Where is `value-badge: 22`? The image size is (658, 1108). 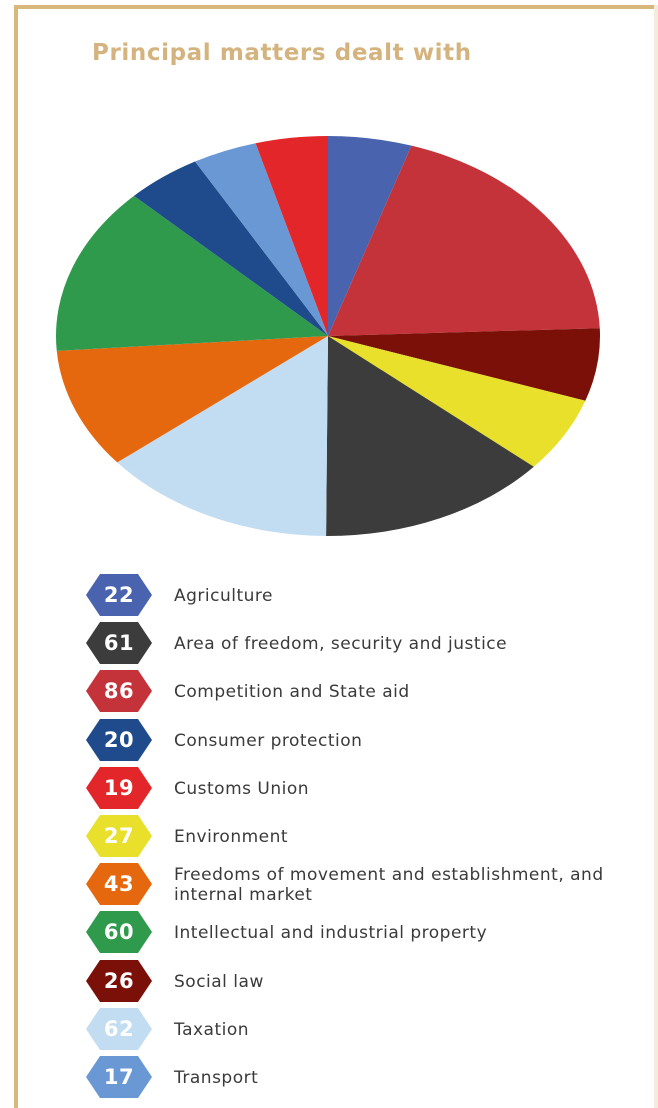
value-badge: 22 is located at coordinates (119, 595).